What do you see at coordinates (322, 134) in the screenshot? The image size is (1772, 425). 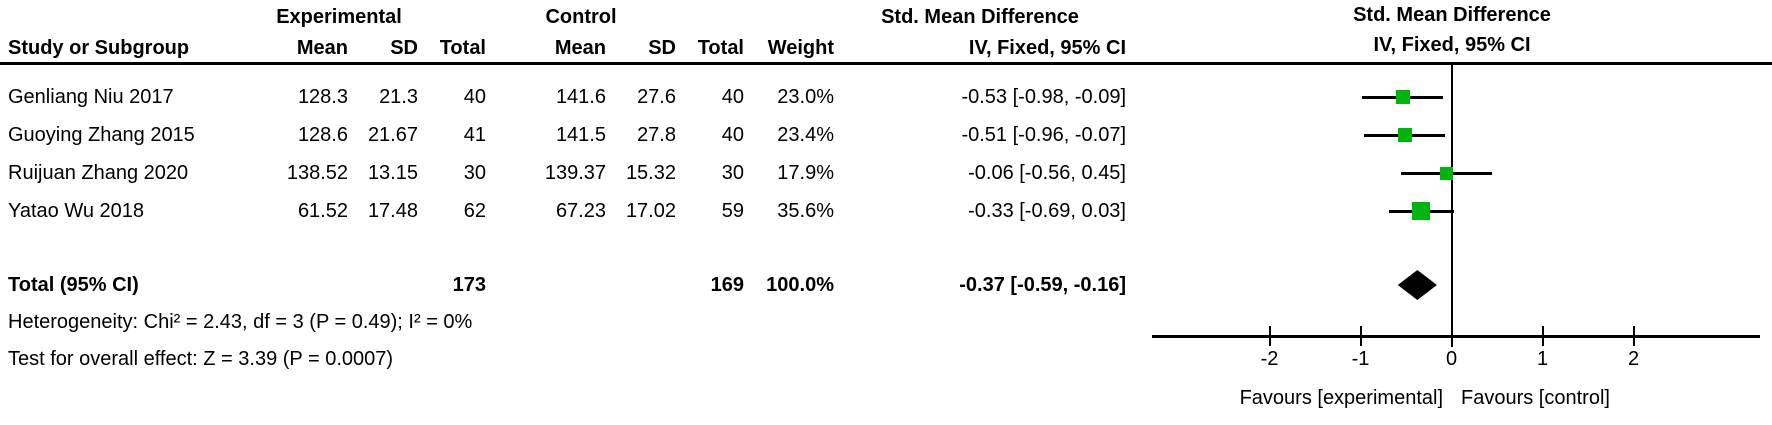 I see `exp-mean: 128.6` at bounding box center [322, 134].